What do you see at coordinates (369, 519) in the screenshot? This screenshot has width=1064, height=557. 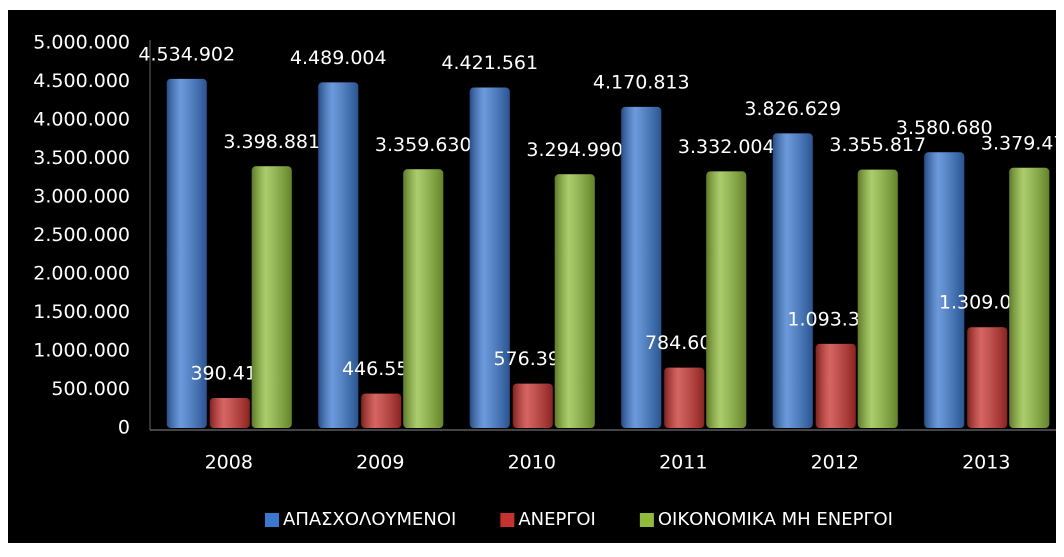 I see `legend-label: ΑΠΑΣΧΟΛΟΥΜΕΝΟΙ` at bounding box center [369, 519].